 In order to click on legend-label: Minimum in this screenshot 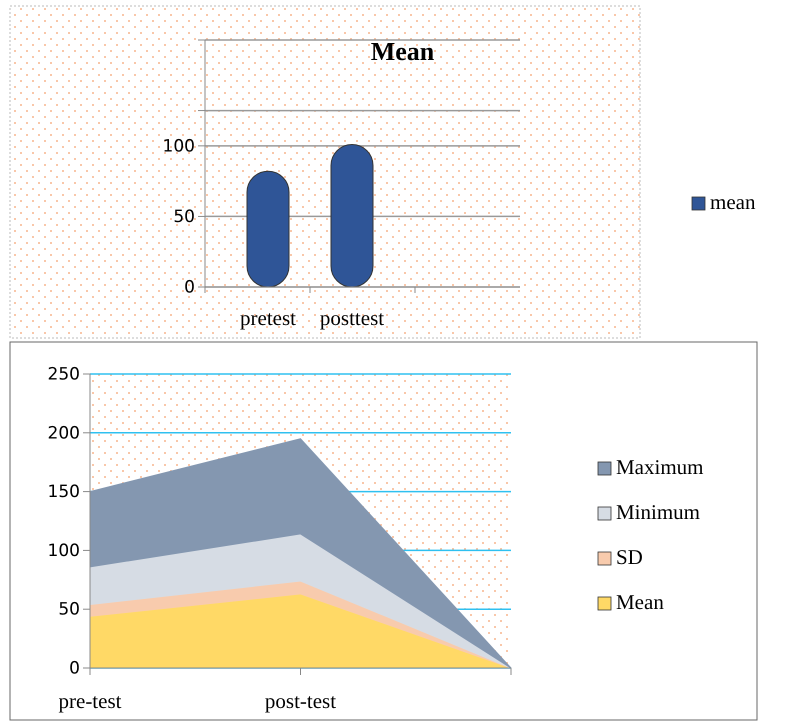, I will do `click(658, 512)`.